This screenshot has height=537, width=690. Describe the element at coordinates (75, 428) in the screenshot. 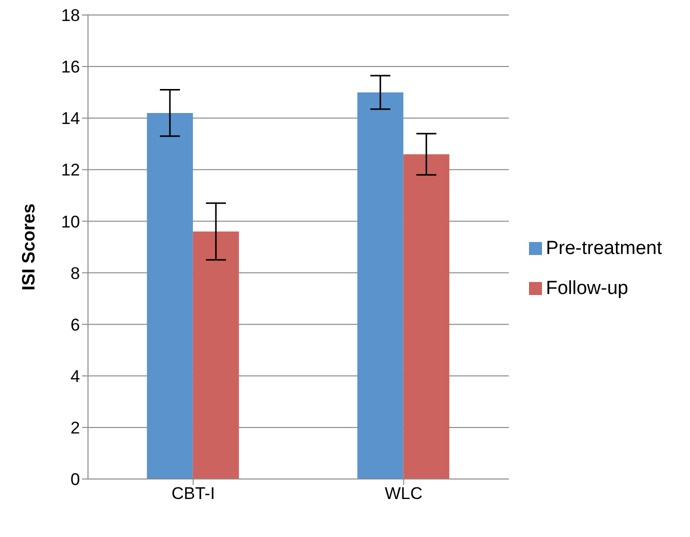

I see `y-tick-label: 2` at that location.